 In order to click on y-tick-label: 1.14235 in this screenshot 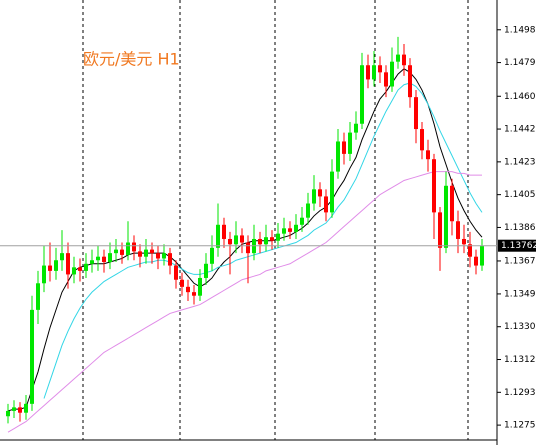, I will do `click(520, 162)`.